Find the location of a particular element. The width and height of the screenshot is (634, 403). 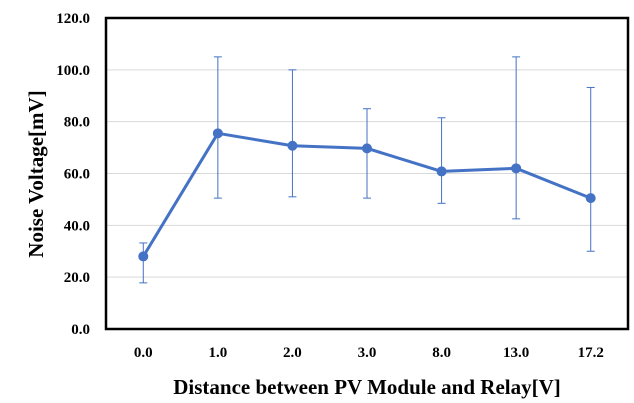

x-tick-label: 2.0 is located at coordinates (292, 353).